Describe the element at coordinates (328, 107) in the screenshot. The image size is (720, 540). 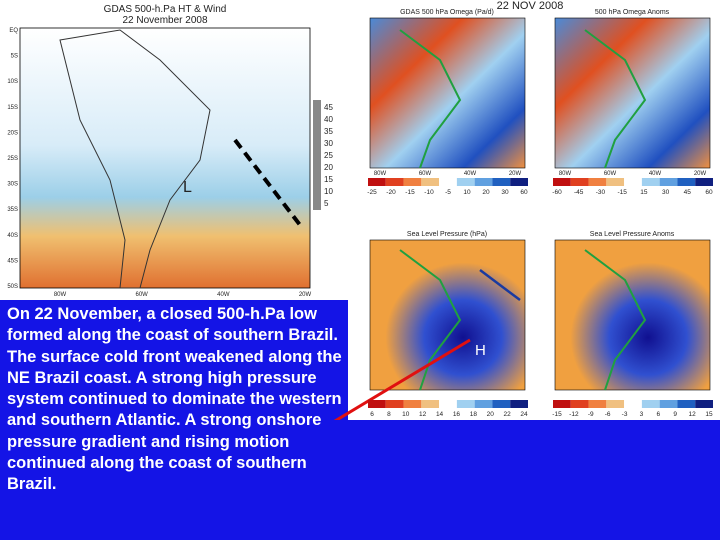
I see `colorbar-label: 45` at that location.